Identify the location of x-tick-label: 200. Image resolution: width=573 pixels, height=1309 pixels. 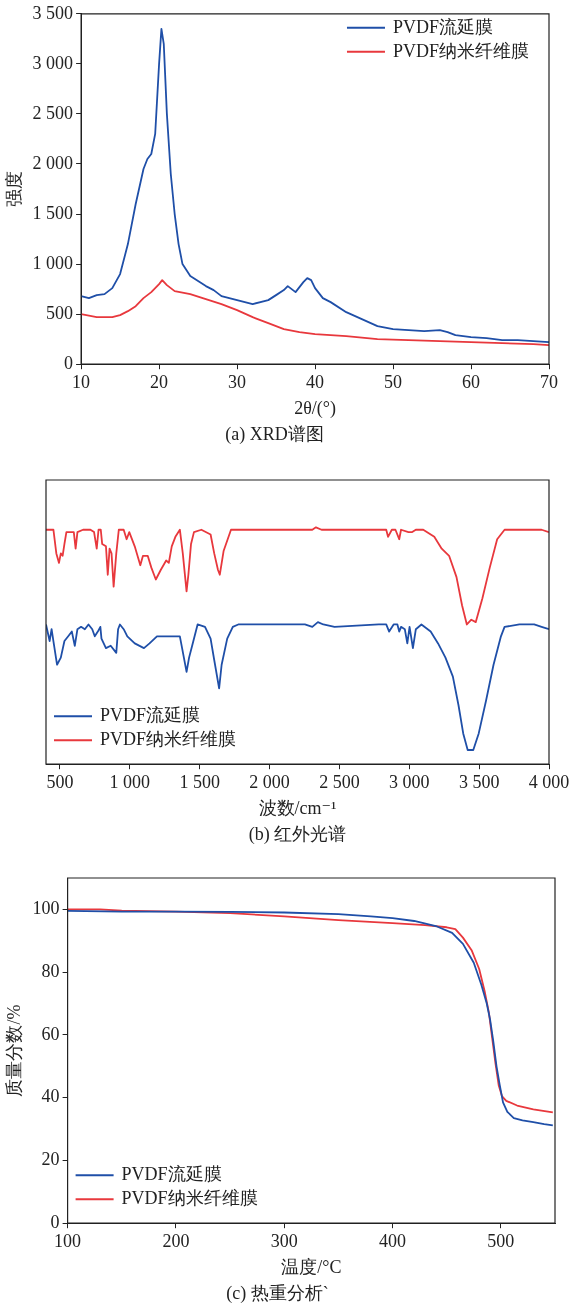
(176, 1240).